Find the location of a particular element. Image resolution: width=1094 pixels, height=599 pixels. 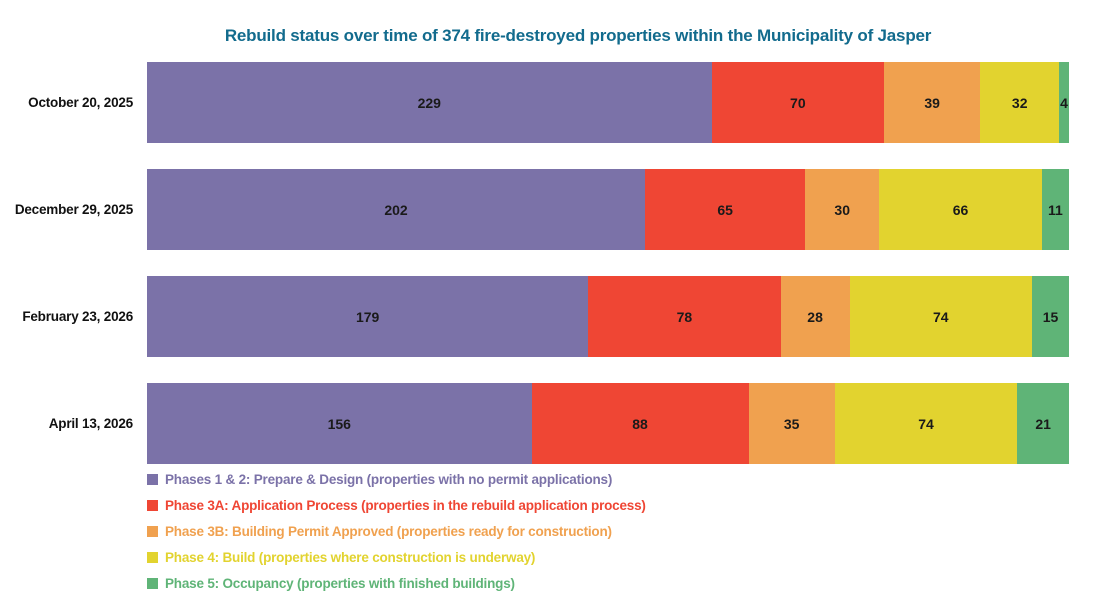

bar-row: December 29, 2025 202 65 30 66 11 is located at coordinates (534, 209).